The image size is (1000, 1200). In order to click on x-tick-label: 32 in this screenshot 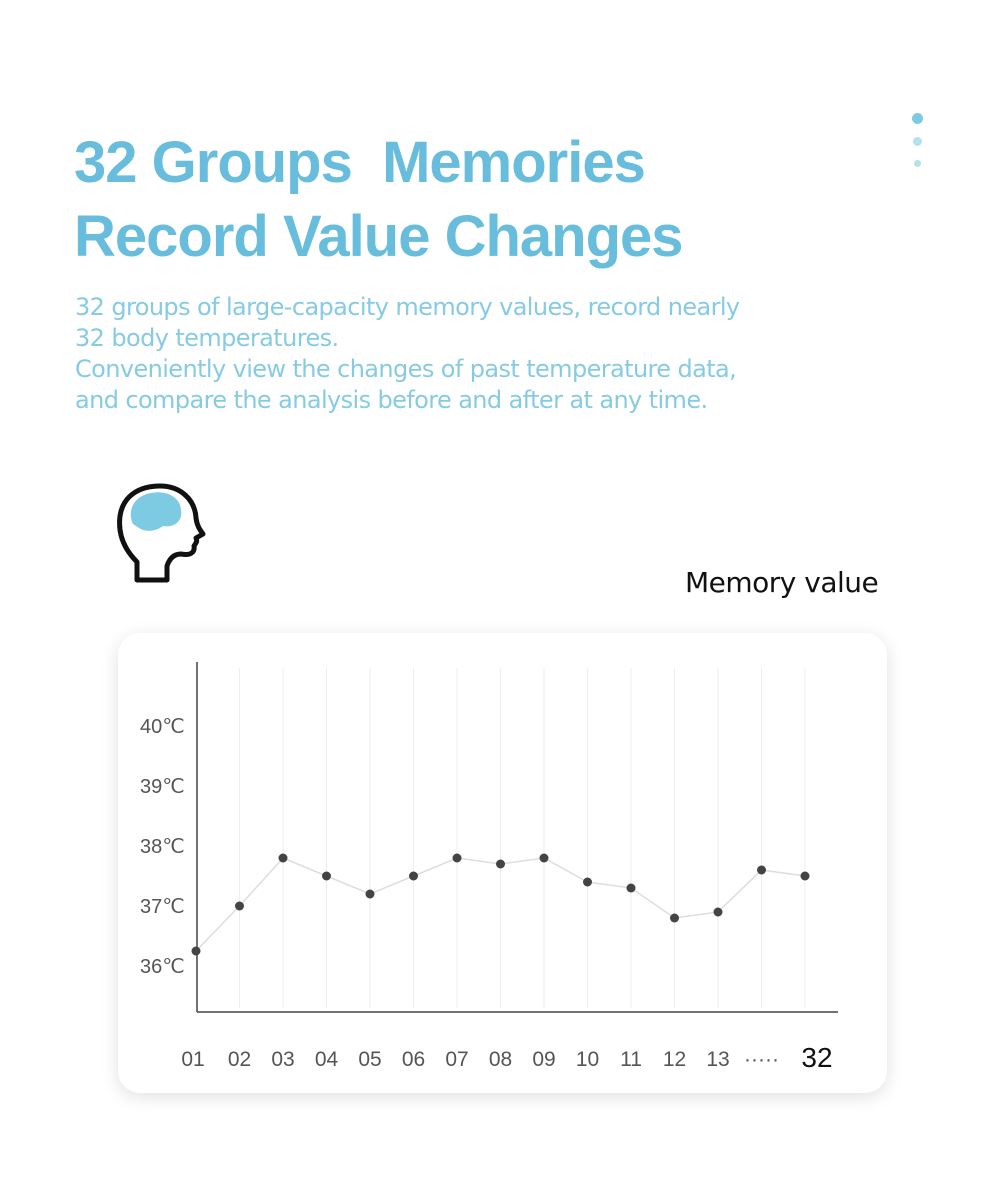, I will do `click(816, 1057)`.